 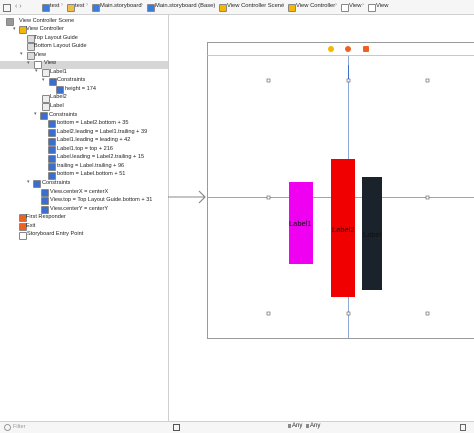 I want to click on outline-item: View.centerY = centerY, so click(x=79, y=208).